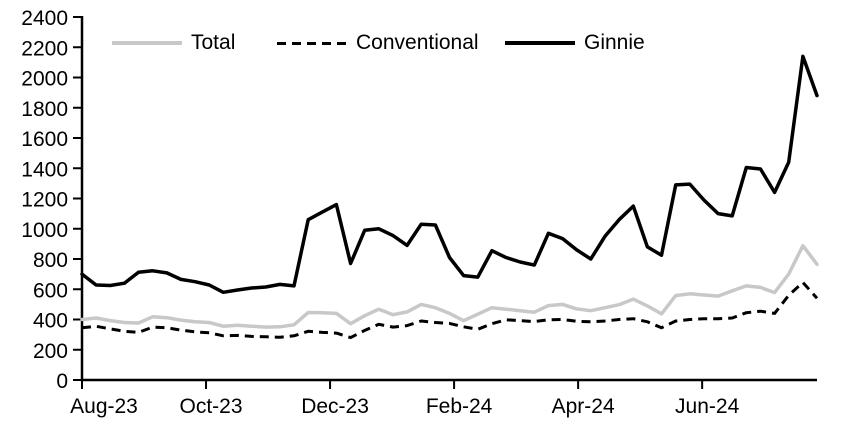  I want to click on y-tick-label: 800, so click(50, 260).